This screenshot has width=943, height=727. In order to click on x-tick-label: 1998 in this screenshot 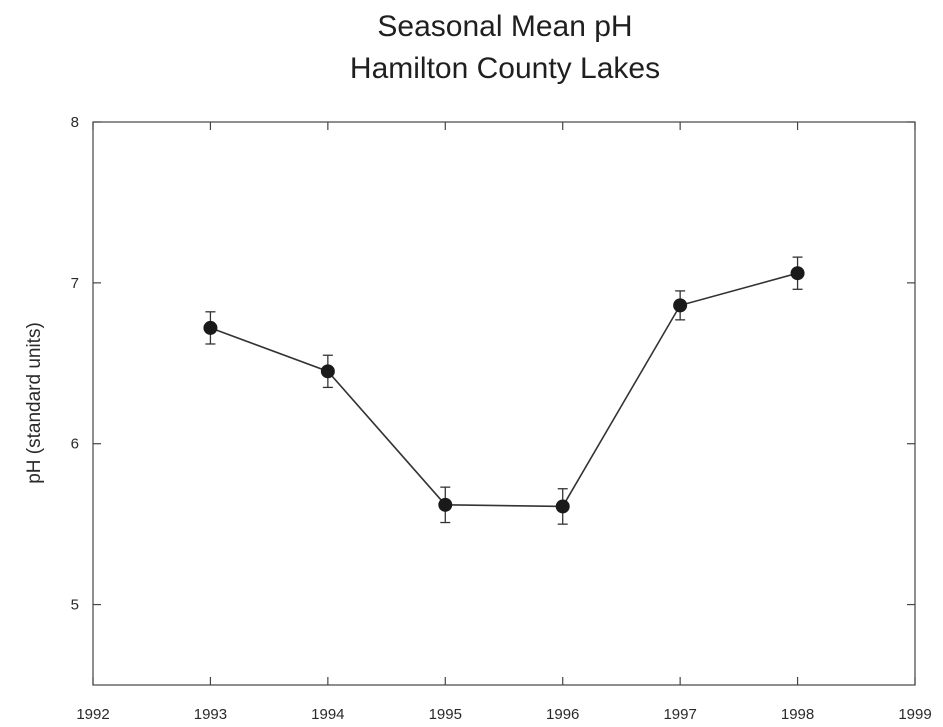, I will do `click(797, 714)`.